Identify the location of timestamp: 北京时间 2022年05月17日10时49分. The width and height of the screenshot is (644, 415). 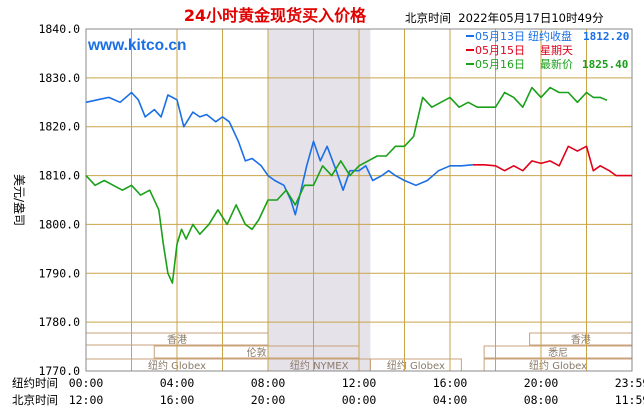
(504, 18).